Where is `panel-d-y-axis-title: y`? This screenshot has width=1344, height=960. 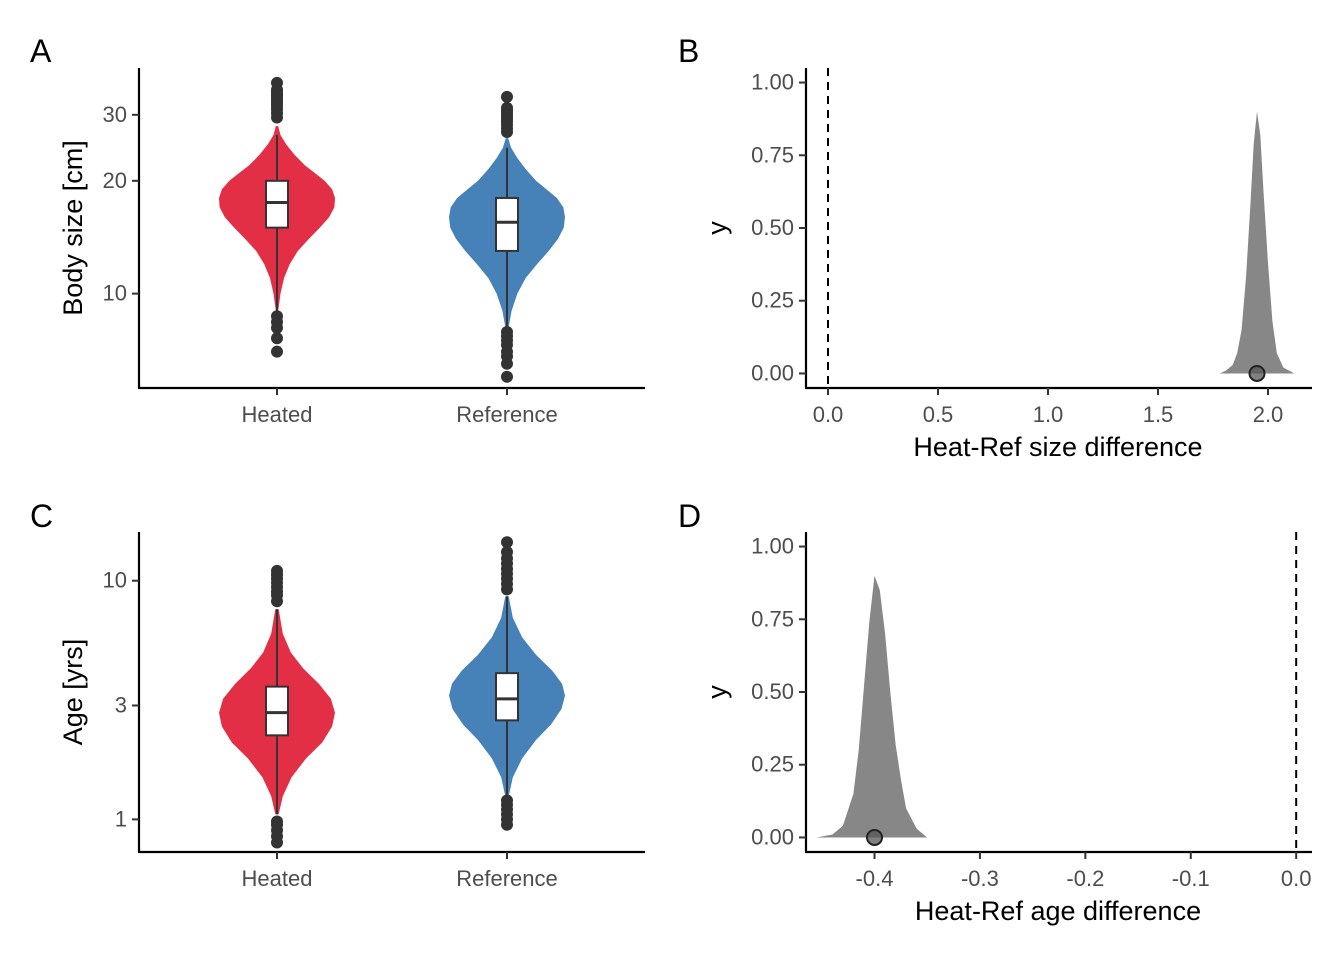 panel-d-y-axis-title: y is located at coordinates (717, 692).